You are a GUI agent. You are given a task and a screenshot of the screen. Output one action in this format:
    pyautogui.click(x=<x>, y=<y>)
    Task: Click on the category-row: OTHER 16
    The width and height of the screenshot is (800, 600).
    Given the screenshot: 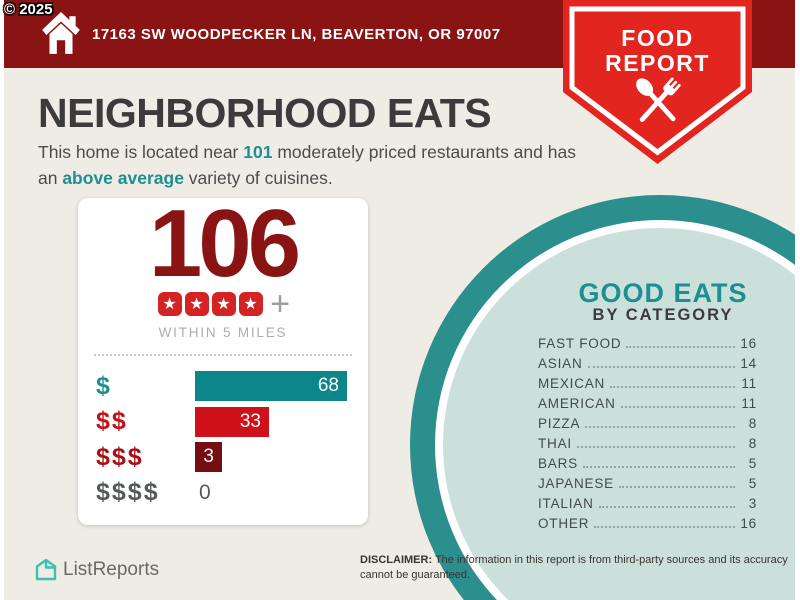 What is the action you would take?
    pyautogui.click(x=647, y=526)
    